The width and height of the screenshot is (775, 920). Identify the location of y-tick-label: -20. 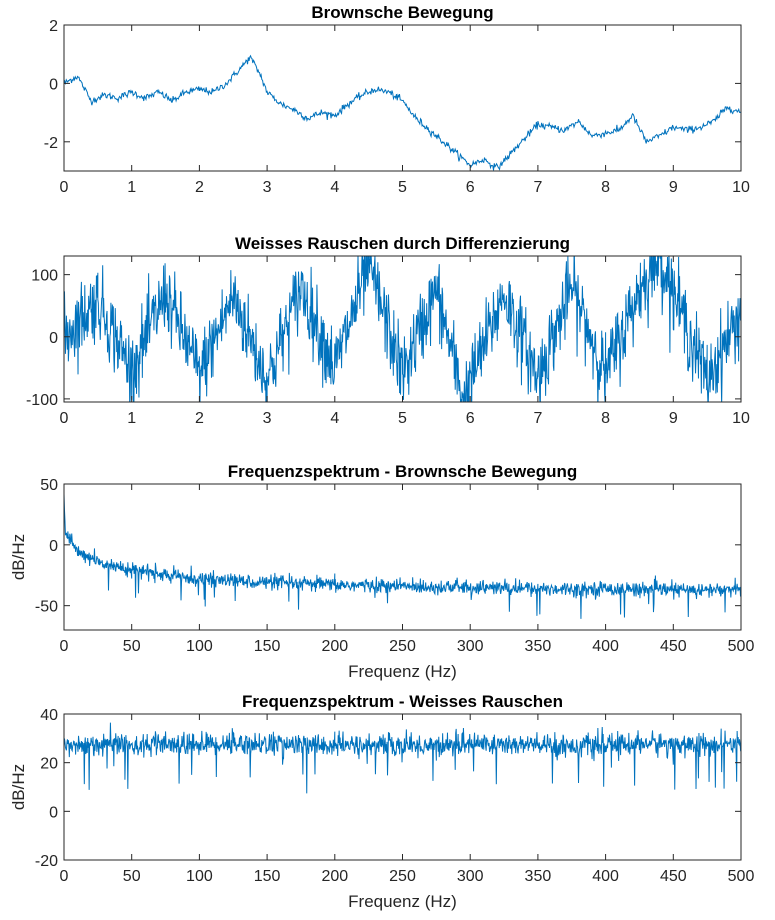
(46, 861).